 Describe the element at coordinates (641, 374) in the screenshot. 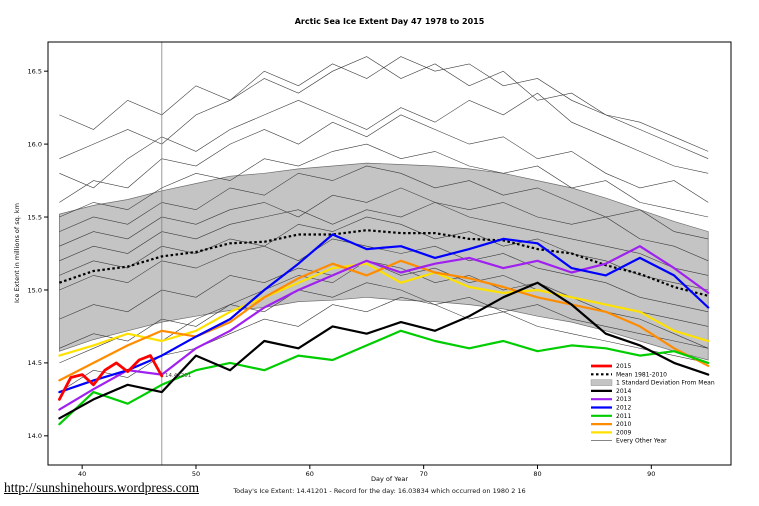

I see `legend-label: Mean 1981-2010` at that location.